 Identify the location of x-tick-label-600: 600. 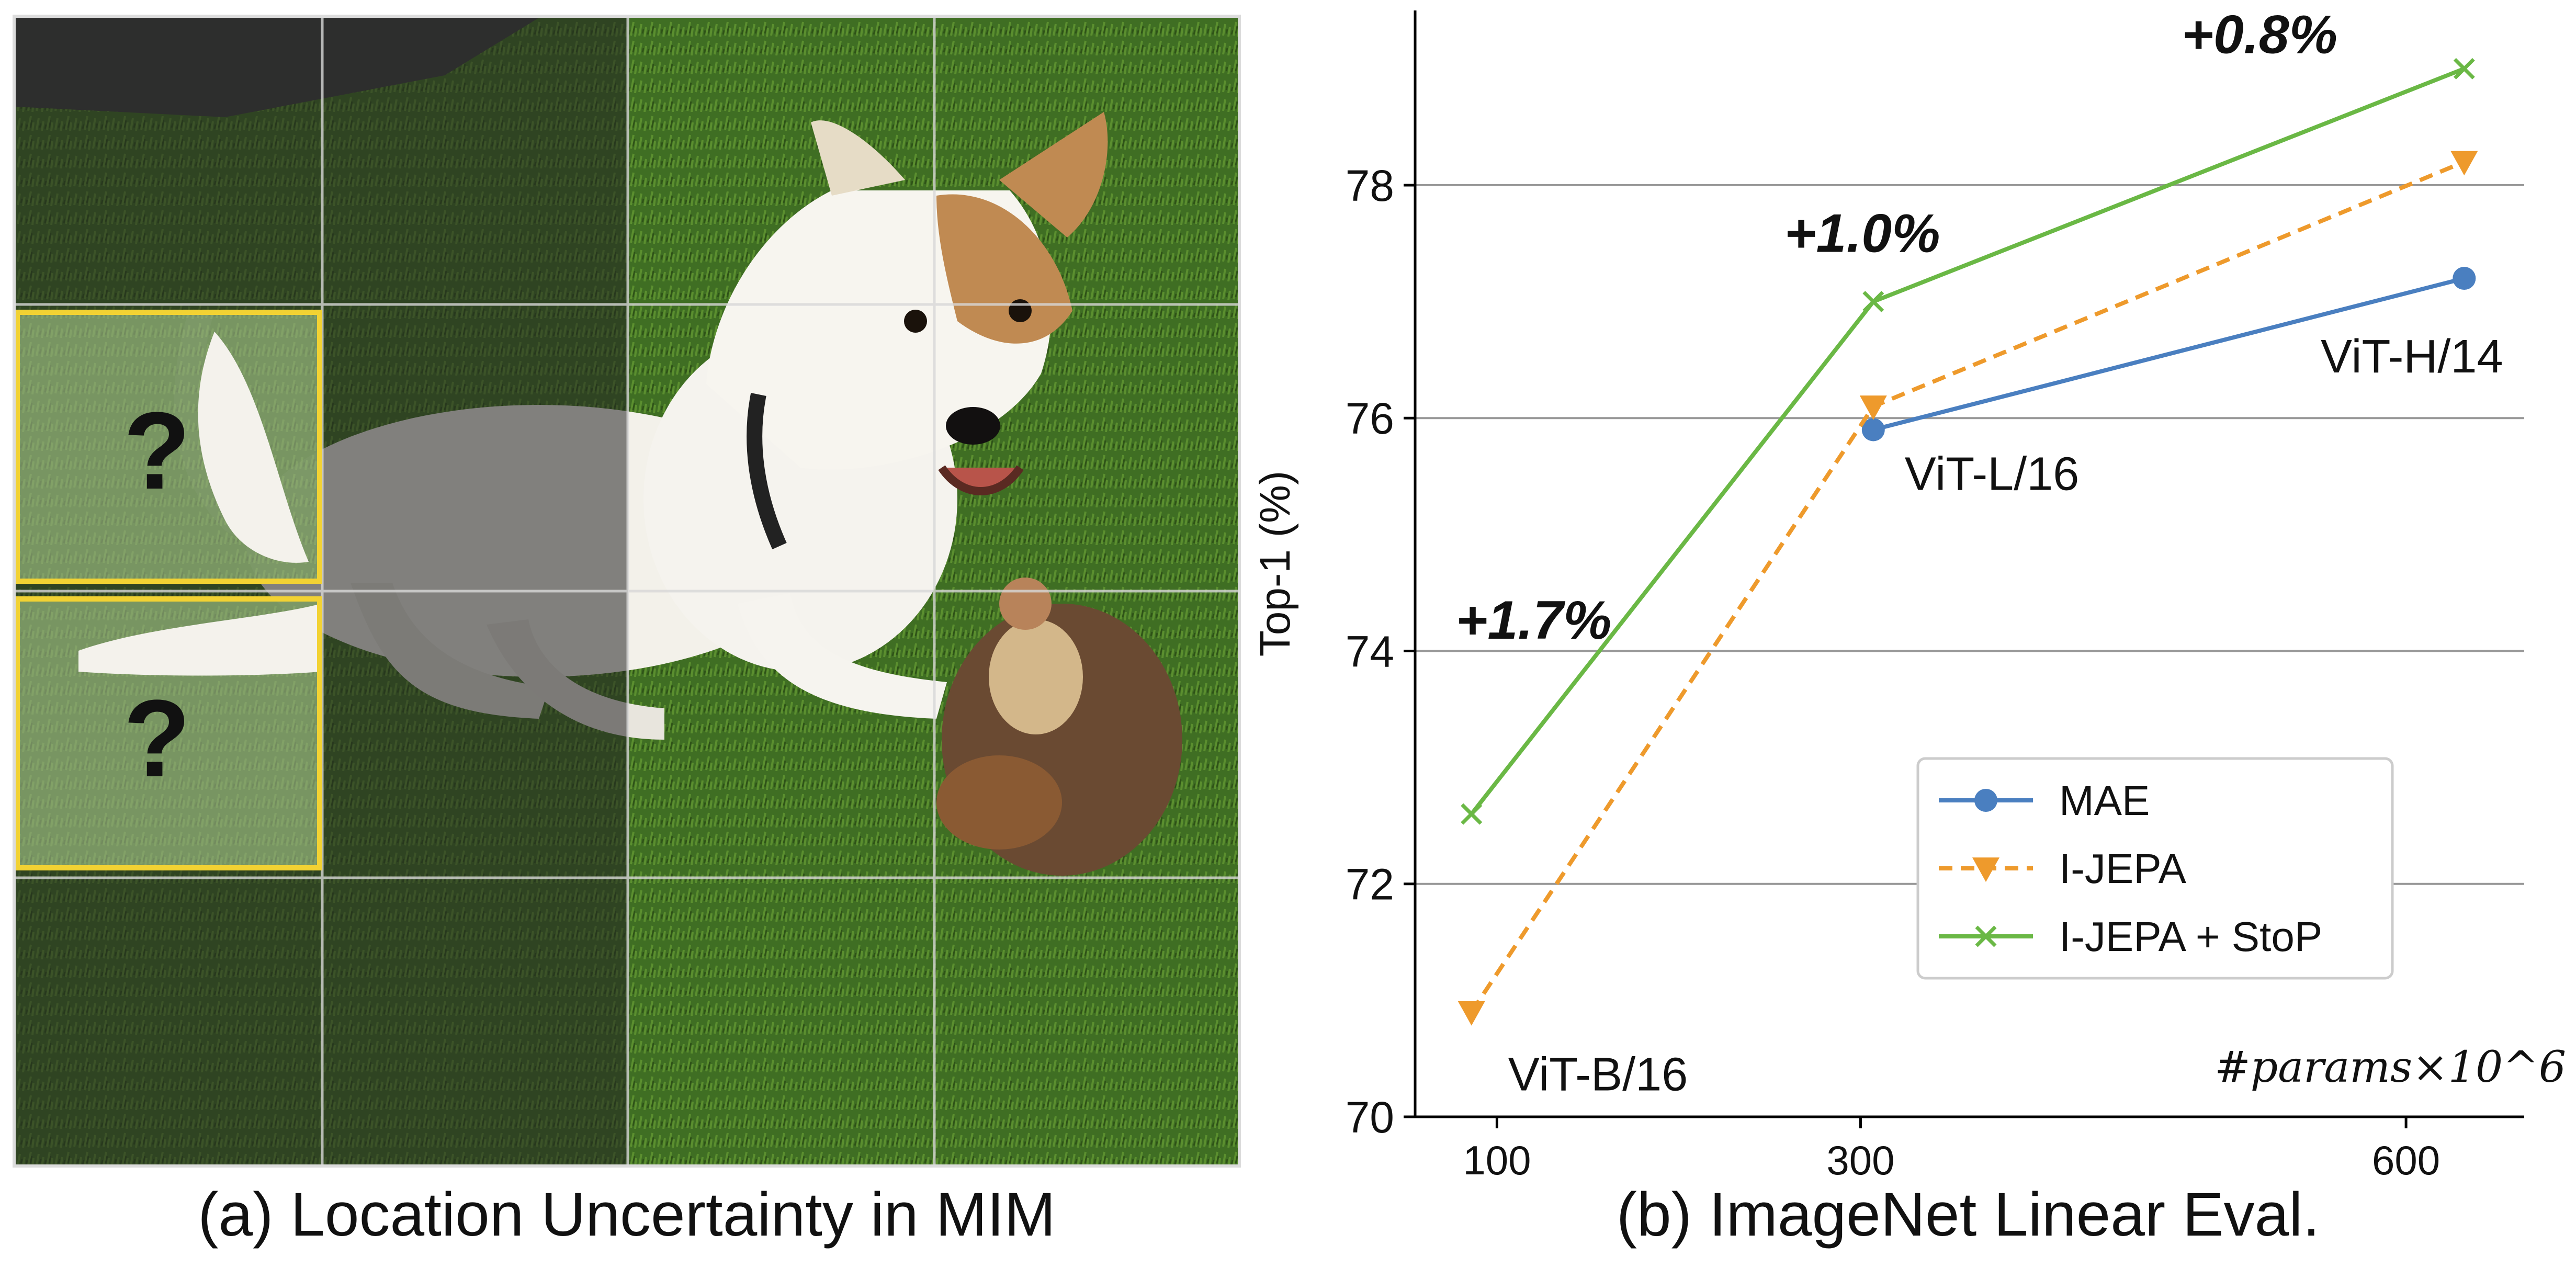
(2406, 1160).